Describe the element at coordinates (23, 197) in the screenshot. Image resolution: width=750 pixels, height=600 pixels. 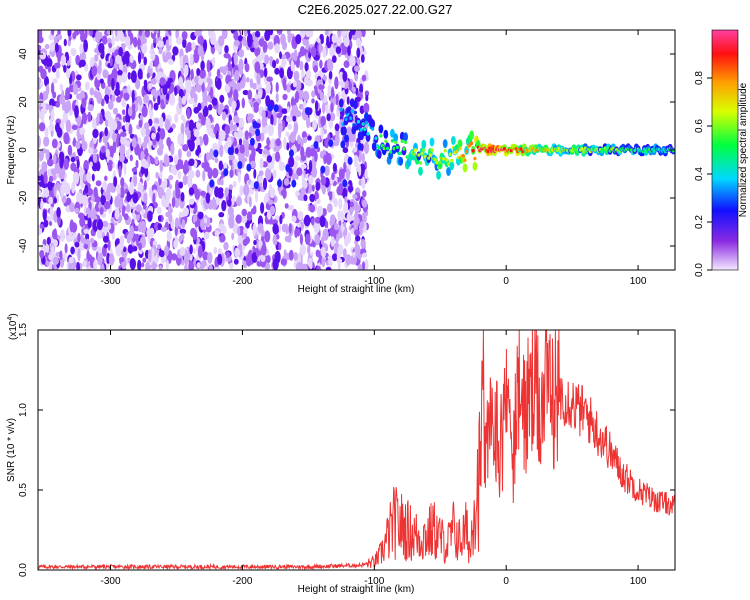
I see `y-tick-label: -20` at that location.